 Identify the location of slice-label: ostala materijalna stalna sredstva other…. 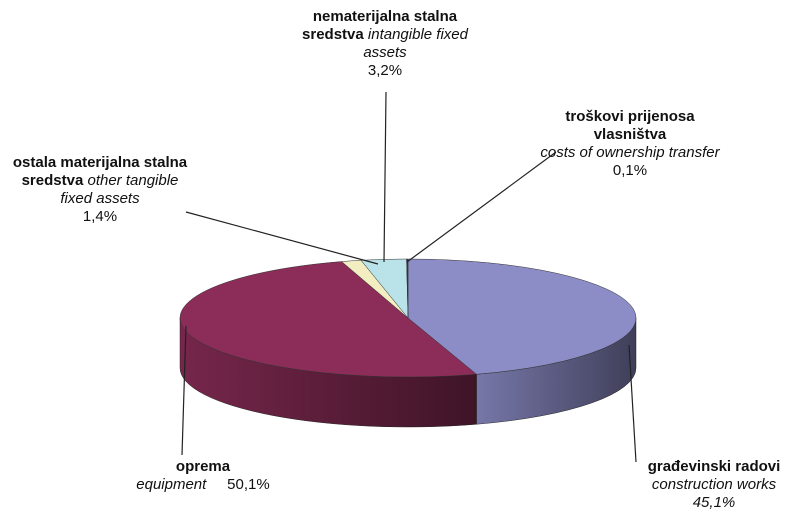
(100, 190).